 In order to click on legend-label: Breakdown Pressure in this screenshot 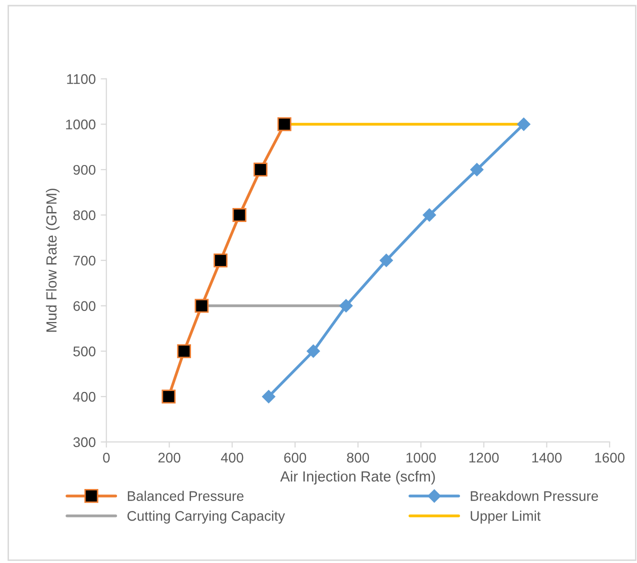, I will do `click(534, 495)`.